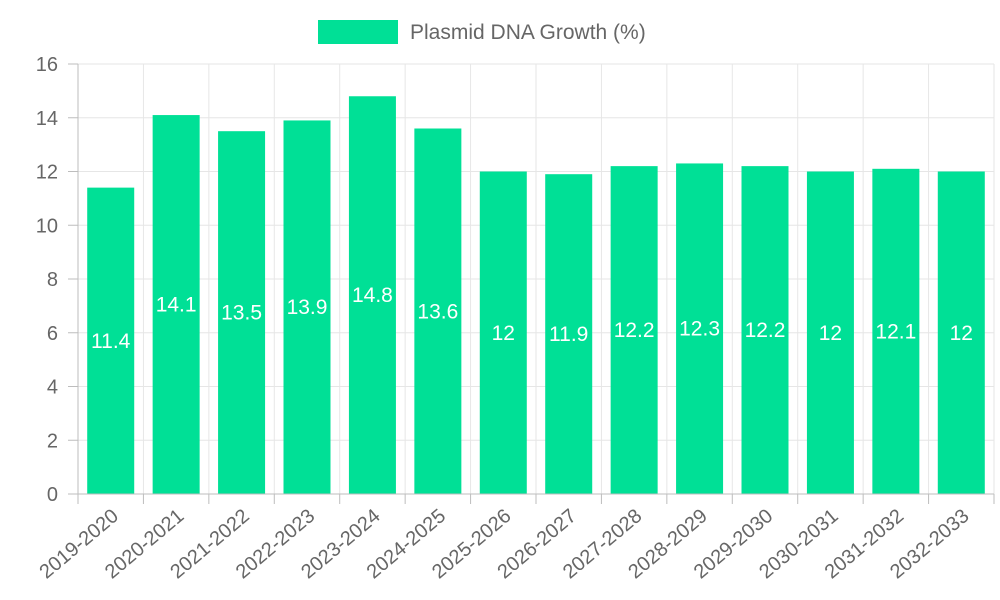 The image size is (1000, 600). What do you see at coordinates (47, 119) in the screenshot?
I see `y-tick-label: 14` at bounding box center [47, 119].